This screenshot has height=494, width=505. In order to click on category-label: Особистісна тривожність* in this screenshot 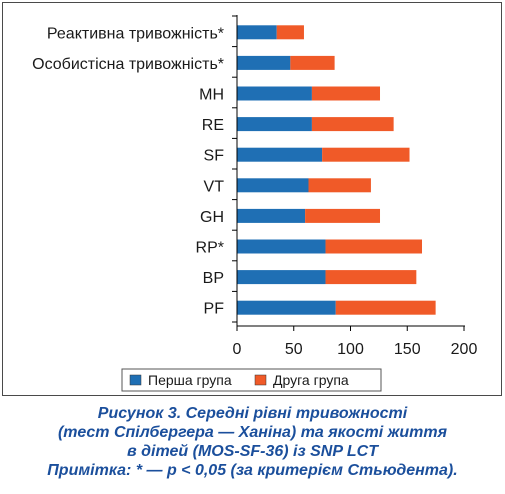, I will do `click(128, 64)`.